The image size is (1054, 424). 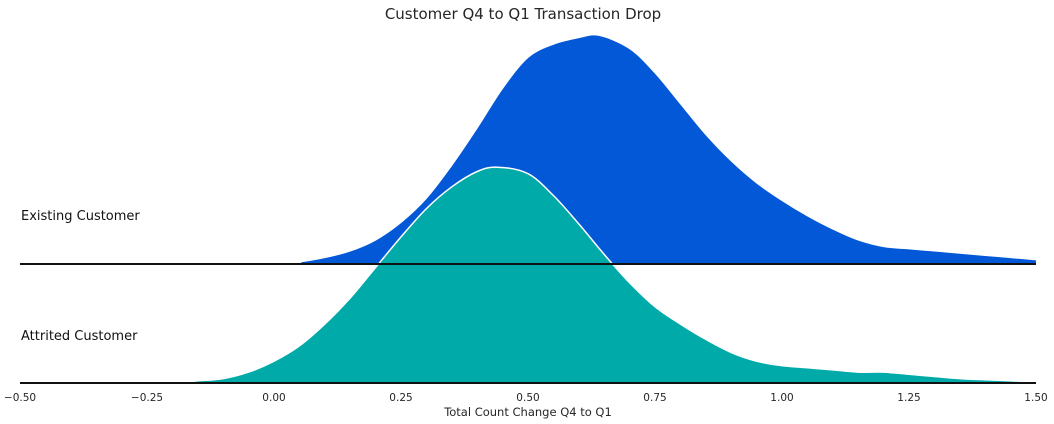 What do you see at coordinates (147, 398) in the screenshot?
I see `x-tick-label: −0.25` at bounding box center [147, 398].